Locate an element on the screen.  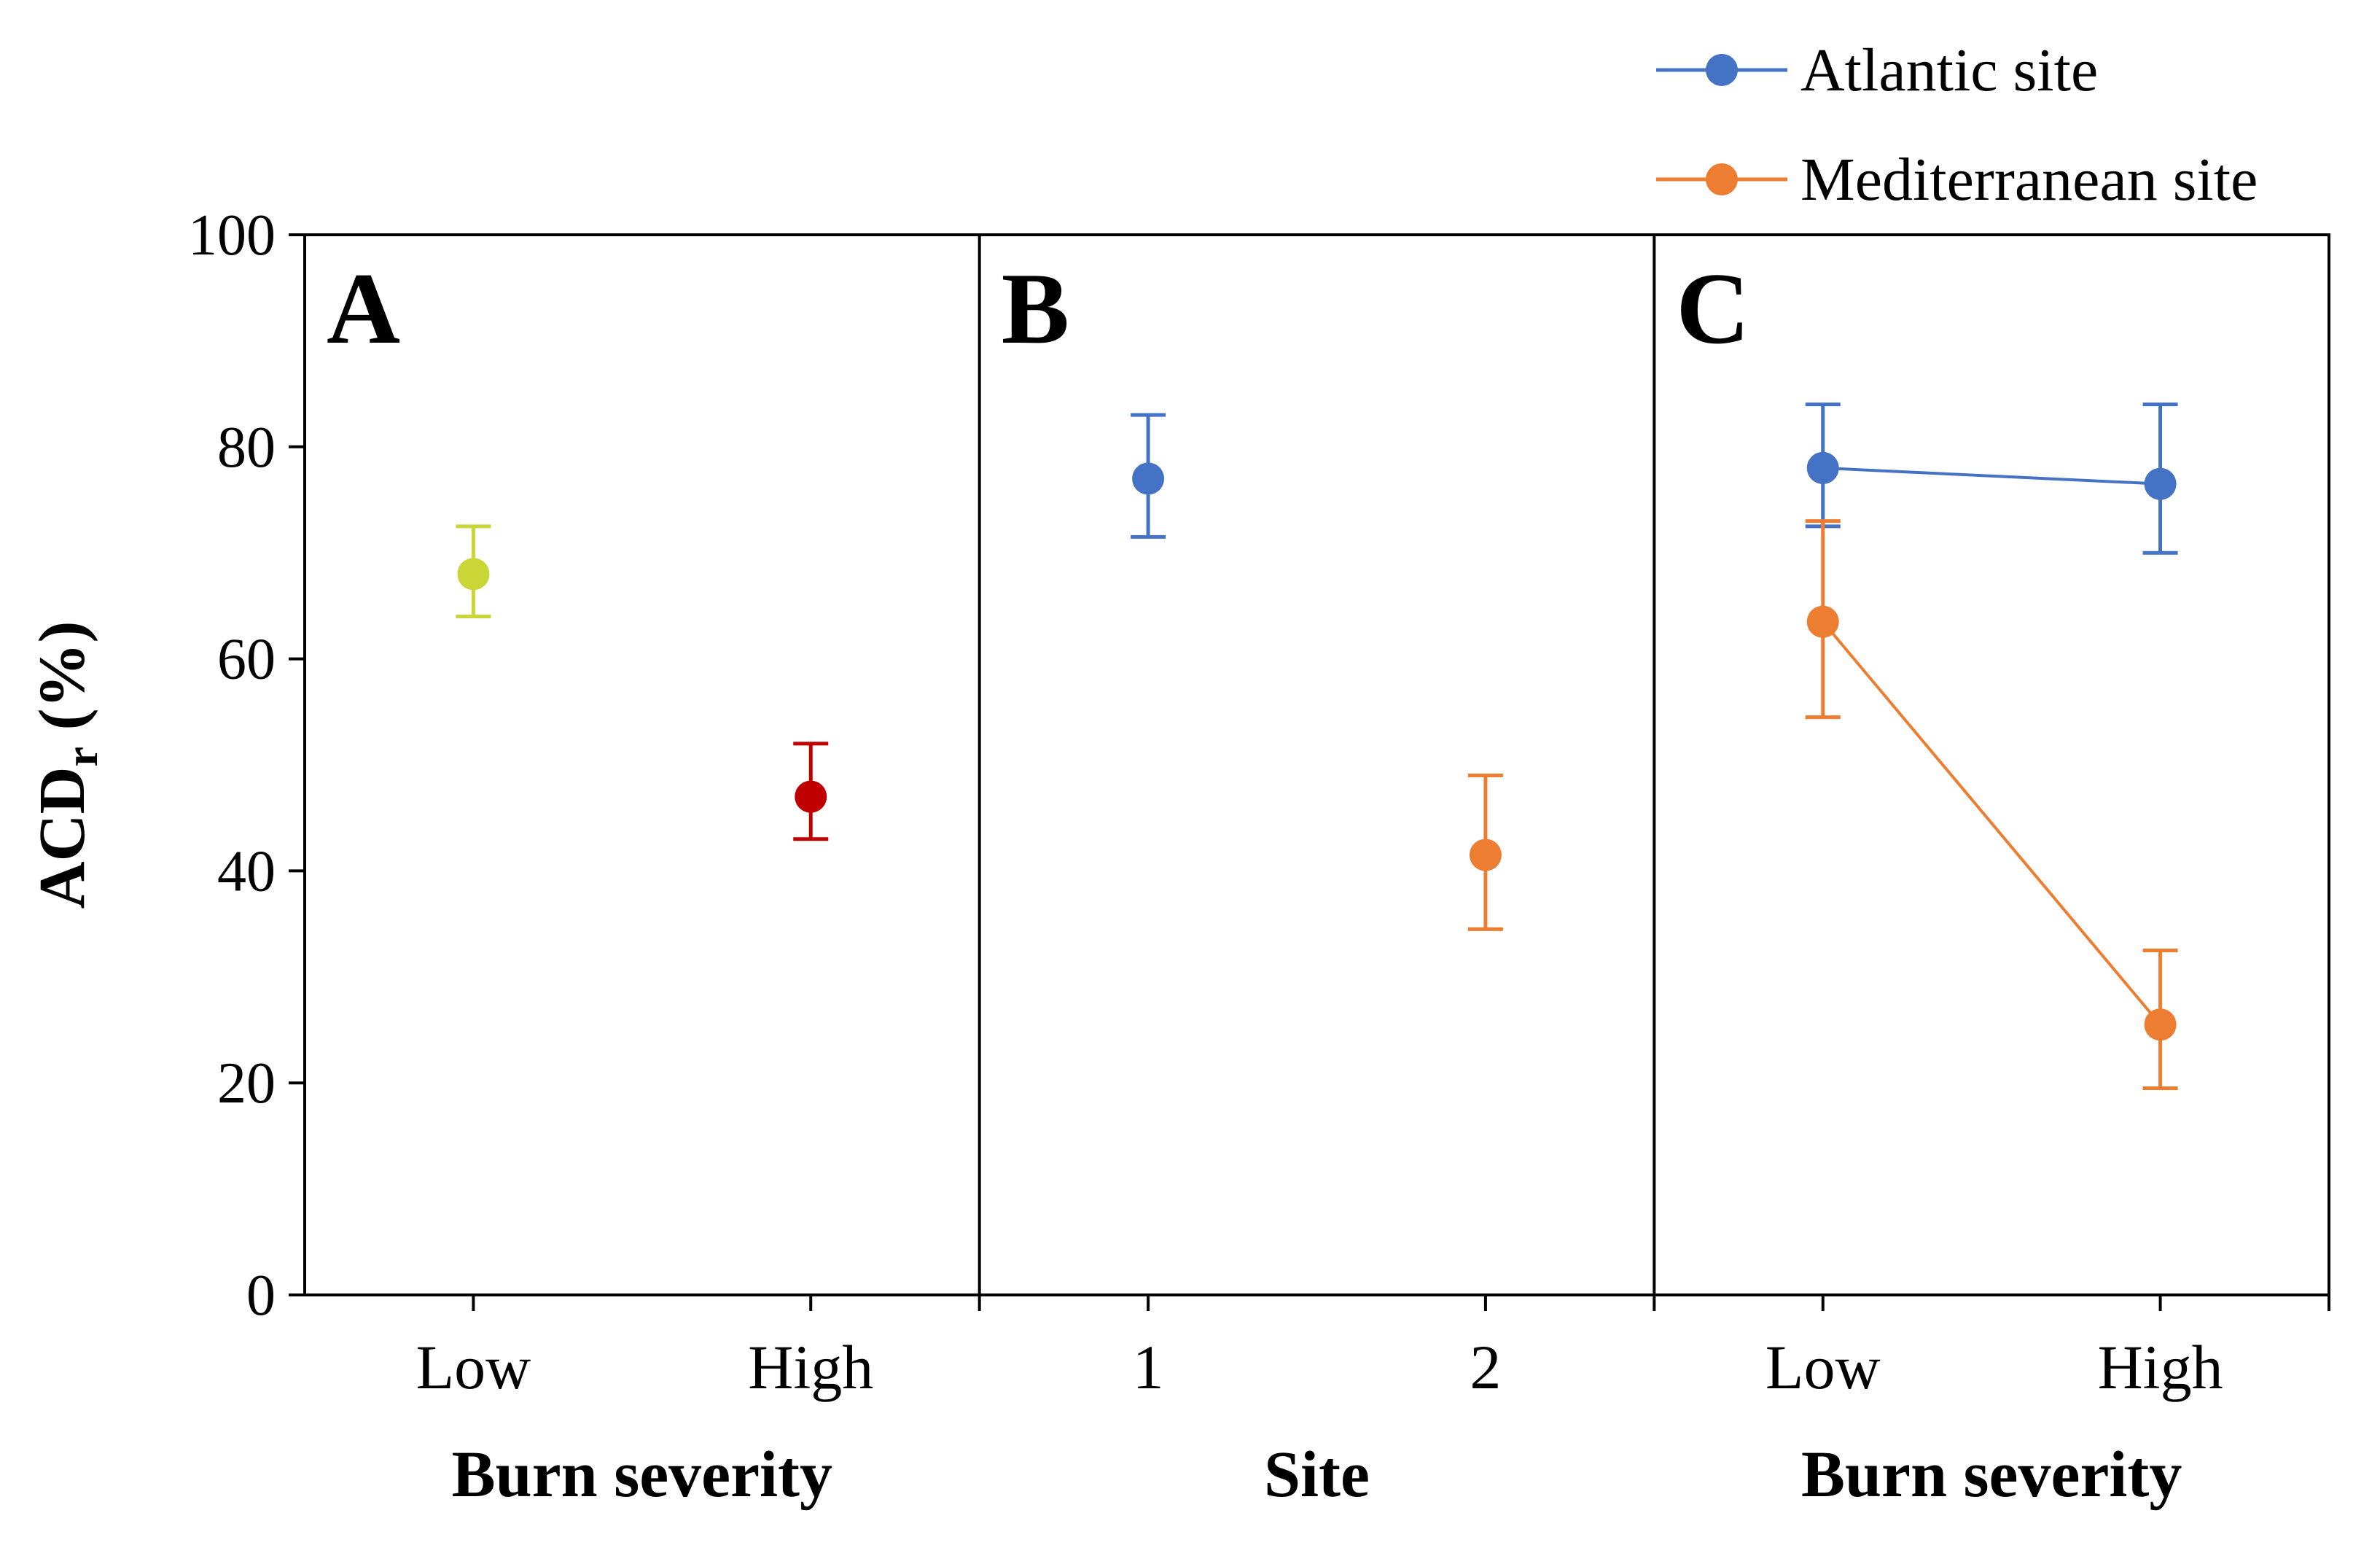
y-axis-label: ACDr (%) is located at coordinates (66, 765).